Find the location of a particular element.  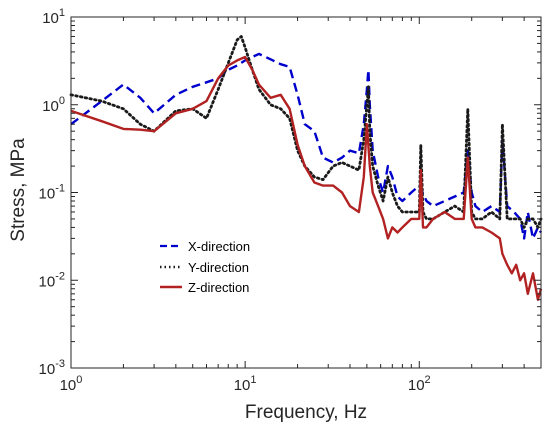

y-tick-label: 10⁰ is located at coordinates (53, 105).